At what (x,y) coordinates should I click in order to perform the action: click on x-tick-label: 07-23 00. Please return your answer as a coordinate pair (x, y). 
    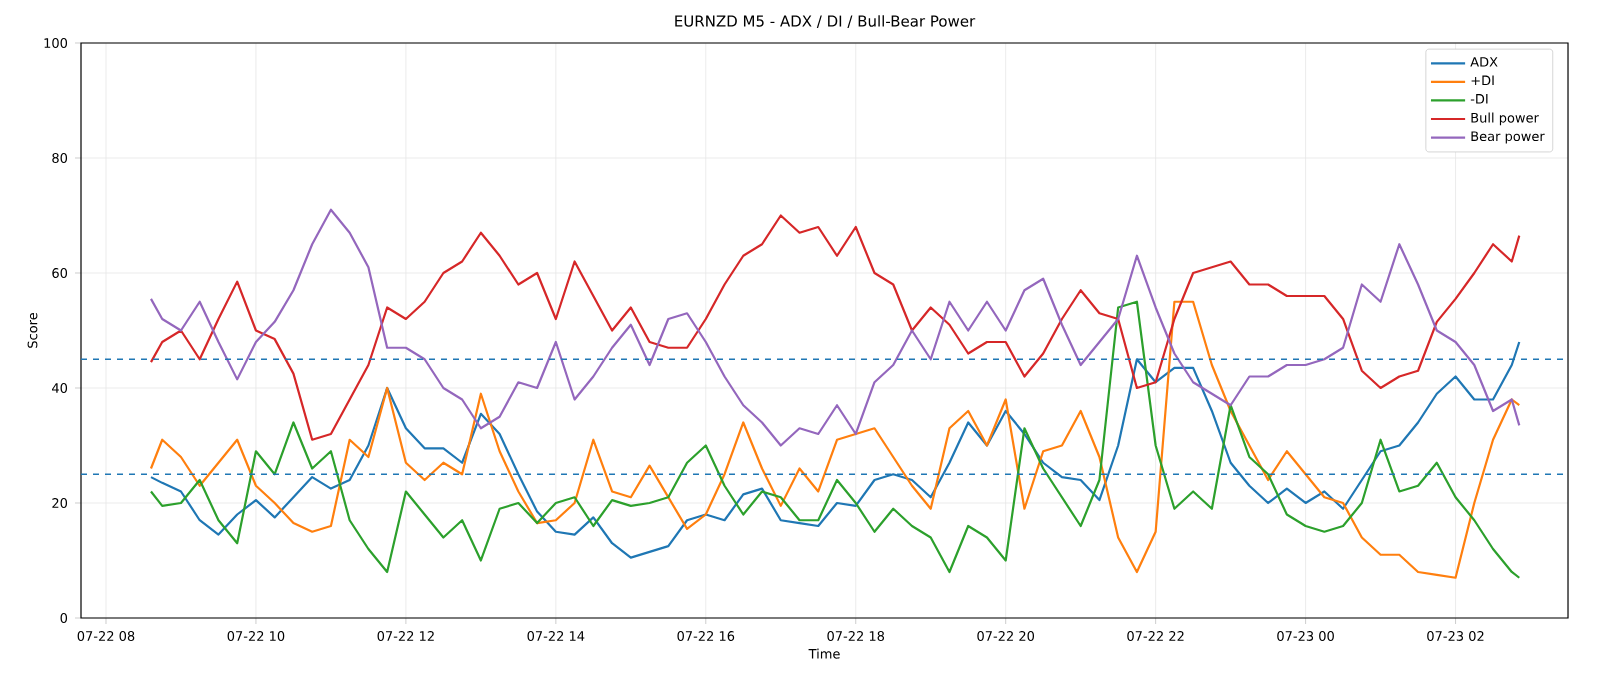
    Looking at the image, I should click on (1305, 636).